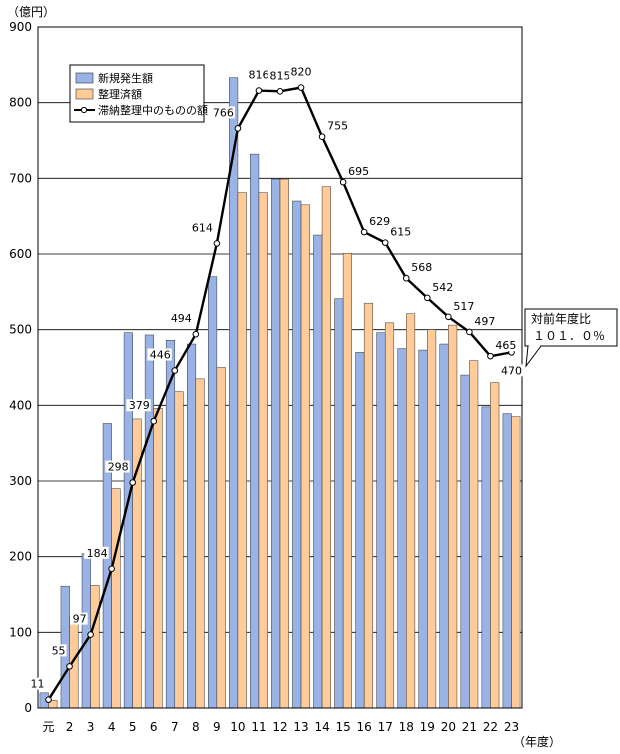 This screenshot has height=754, width=620. What do you see at coordinates (20, 330) in the screenshot?
I see `y-tick-label: 500` at bounding box center [20, 330].